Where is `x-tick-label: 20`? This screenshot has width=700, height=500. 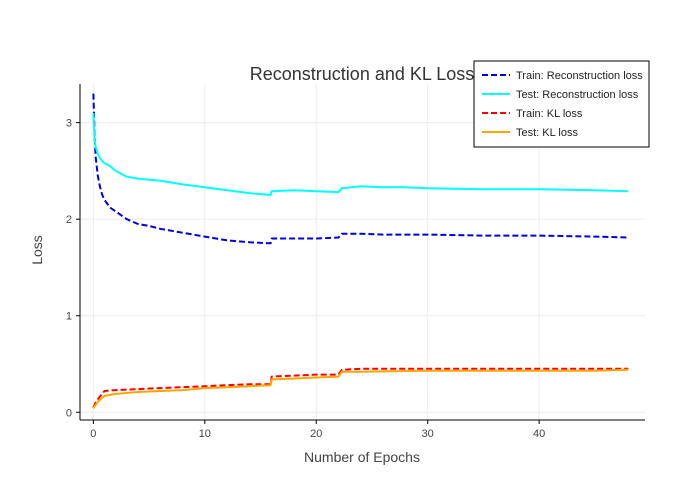
x-tick-label: 20 is located at coordinates (316, 434).